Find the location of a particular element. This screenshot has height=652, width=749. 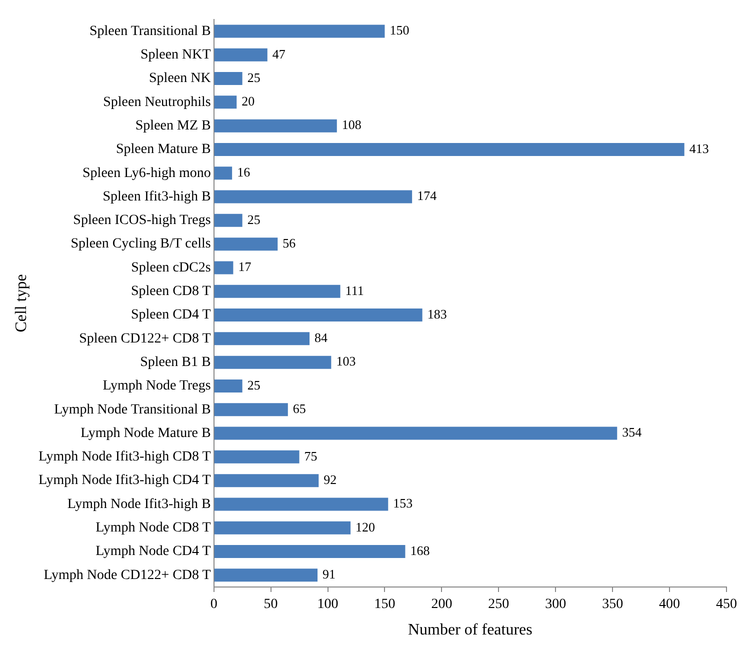

y-tick-label: Lymph Node CD4 T is located at coordinates (154, 552).